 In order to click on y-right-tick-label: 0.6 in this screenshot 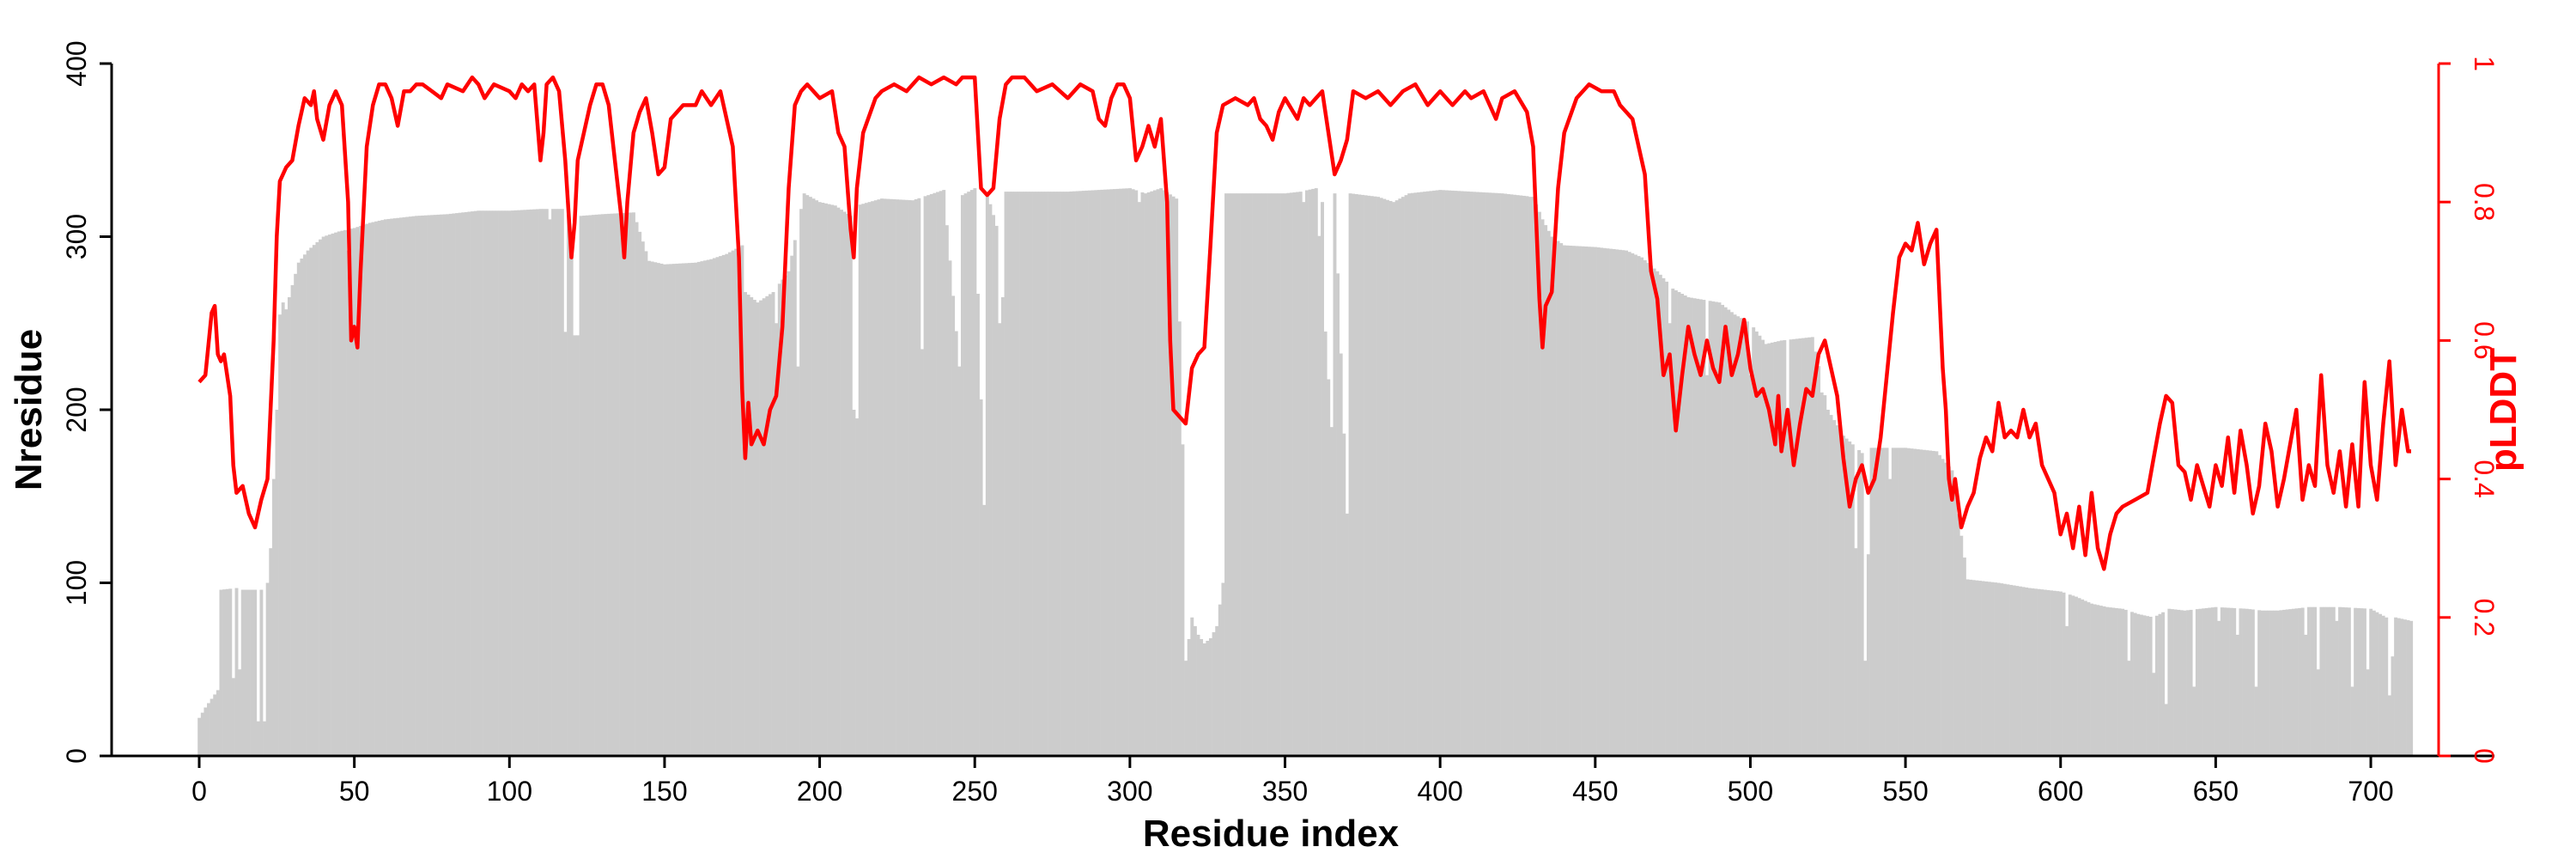, I will do `click(2485, 340)`.